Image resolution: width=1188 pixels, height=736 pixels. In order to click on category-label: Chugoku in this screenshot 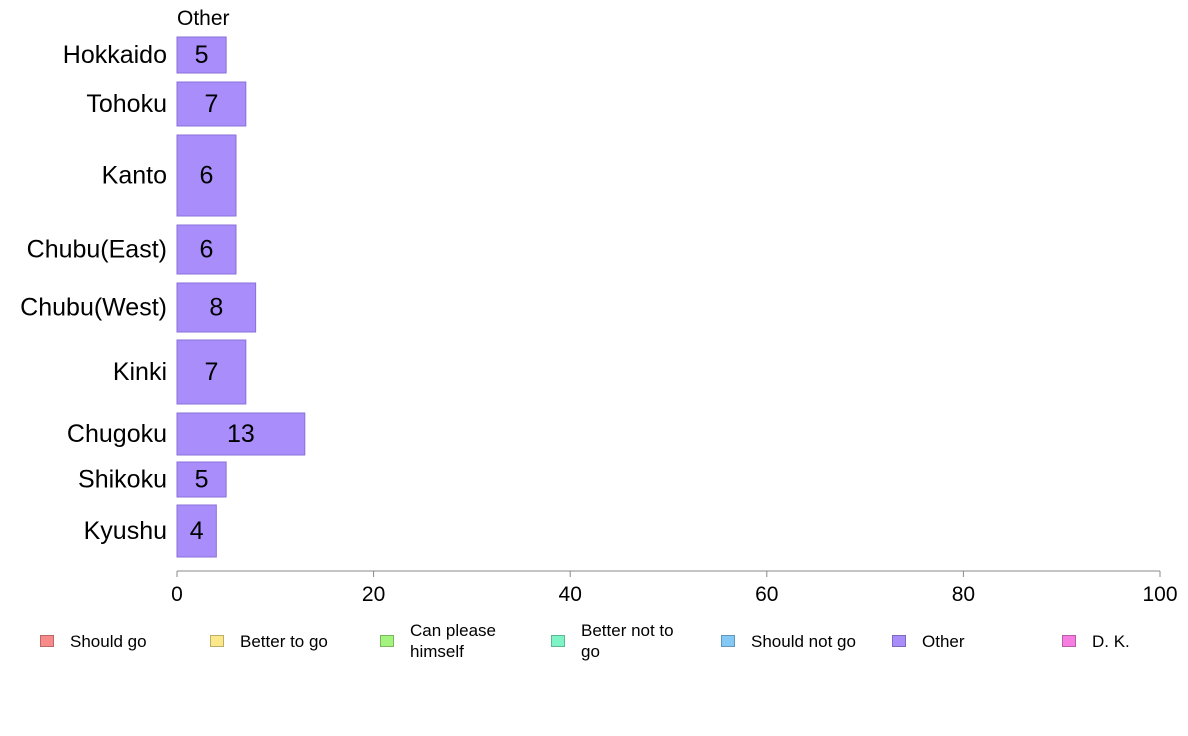, I will do `click(117, 434)`.